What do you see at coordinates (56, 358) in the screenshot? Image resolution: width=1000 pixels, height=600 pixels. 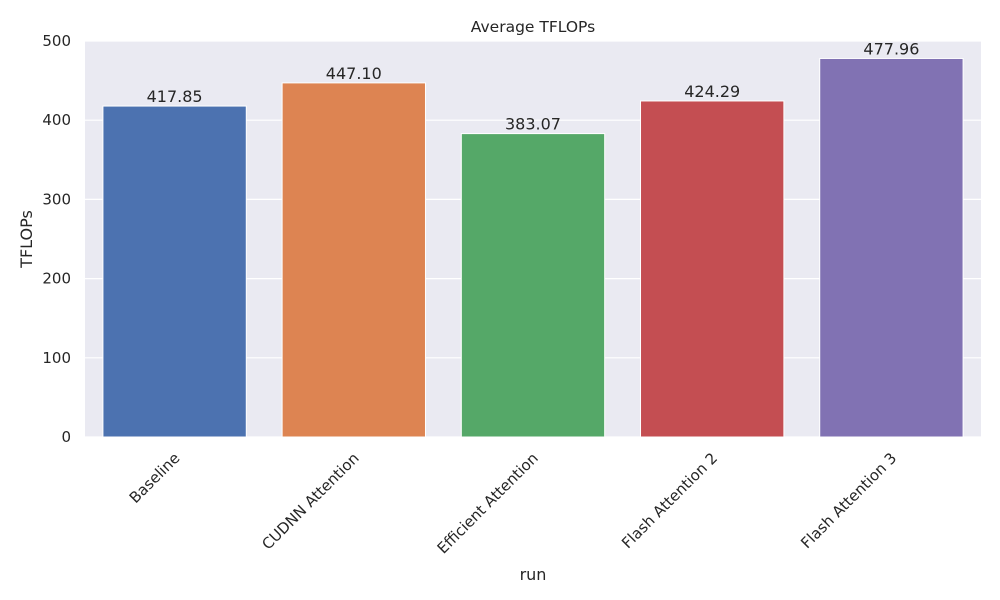 I see `y-tick-label: 100` at bounding box center [56, 358].